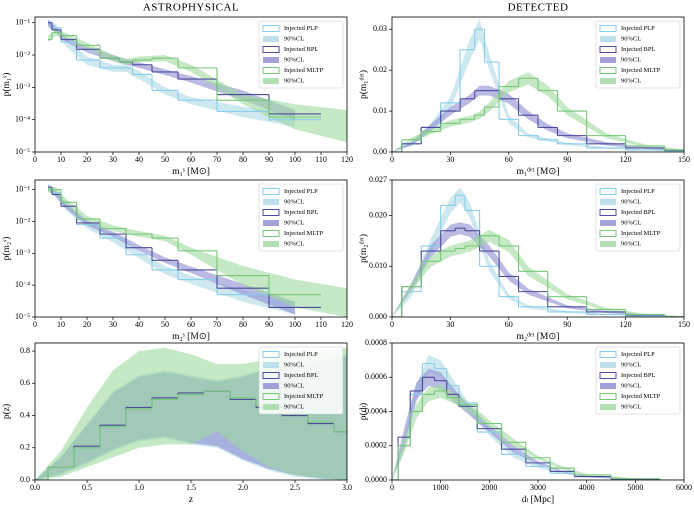  What do you see at coordinates (684, 487) in the screenshot?
I see `x-tick-label: 6000` at bounding box center [684, 487].